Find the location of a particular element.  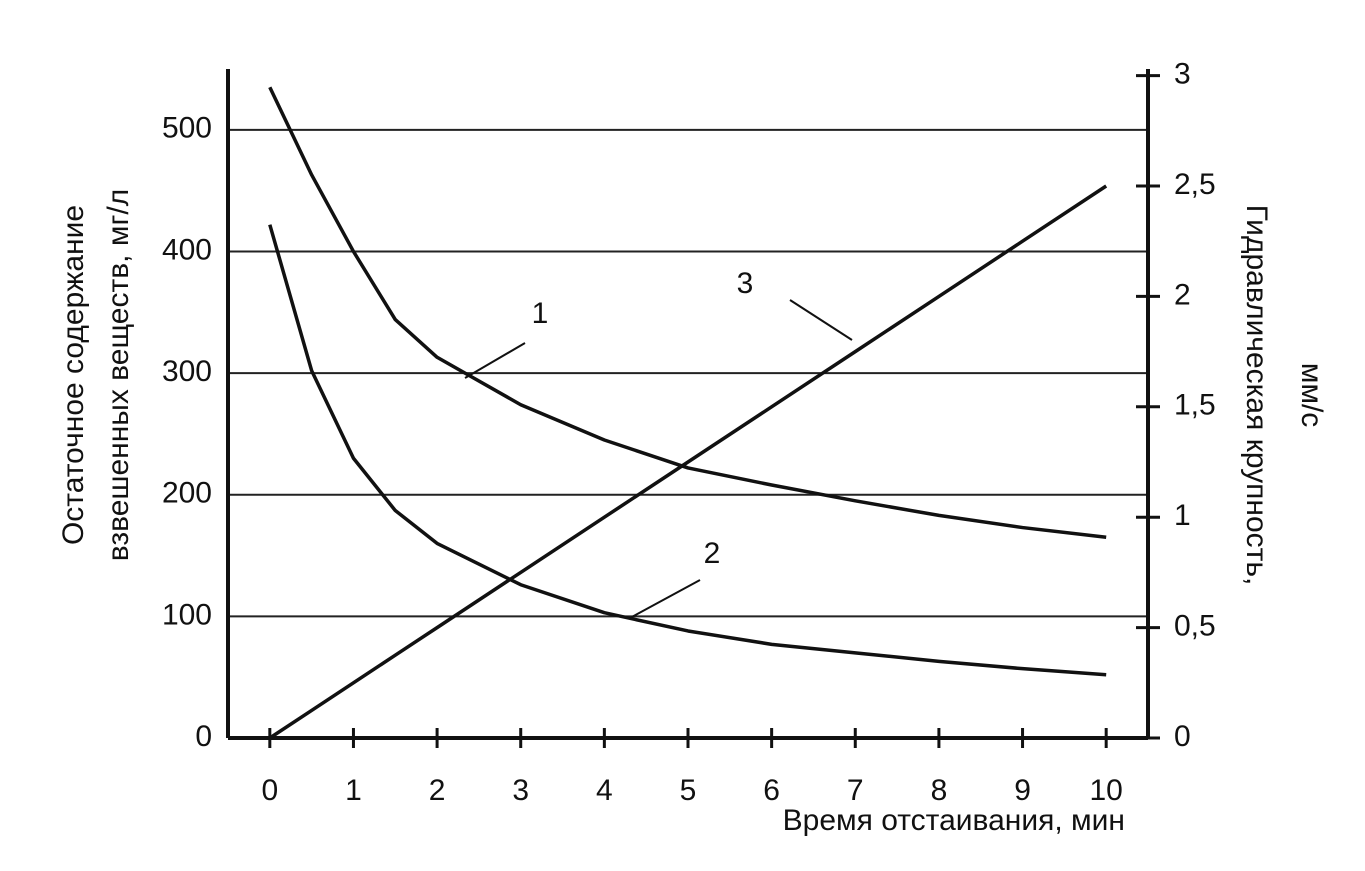

y2-tick-label: 2 is located at coordinates (1182, 294).